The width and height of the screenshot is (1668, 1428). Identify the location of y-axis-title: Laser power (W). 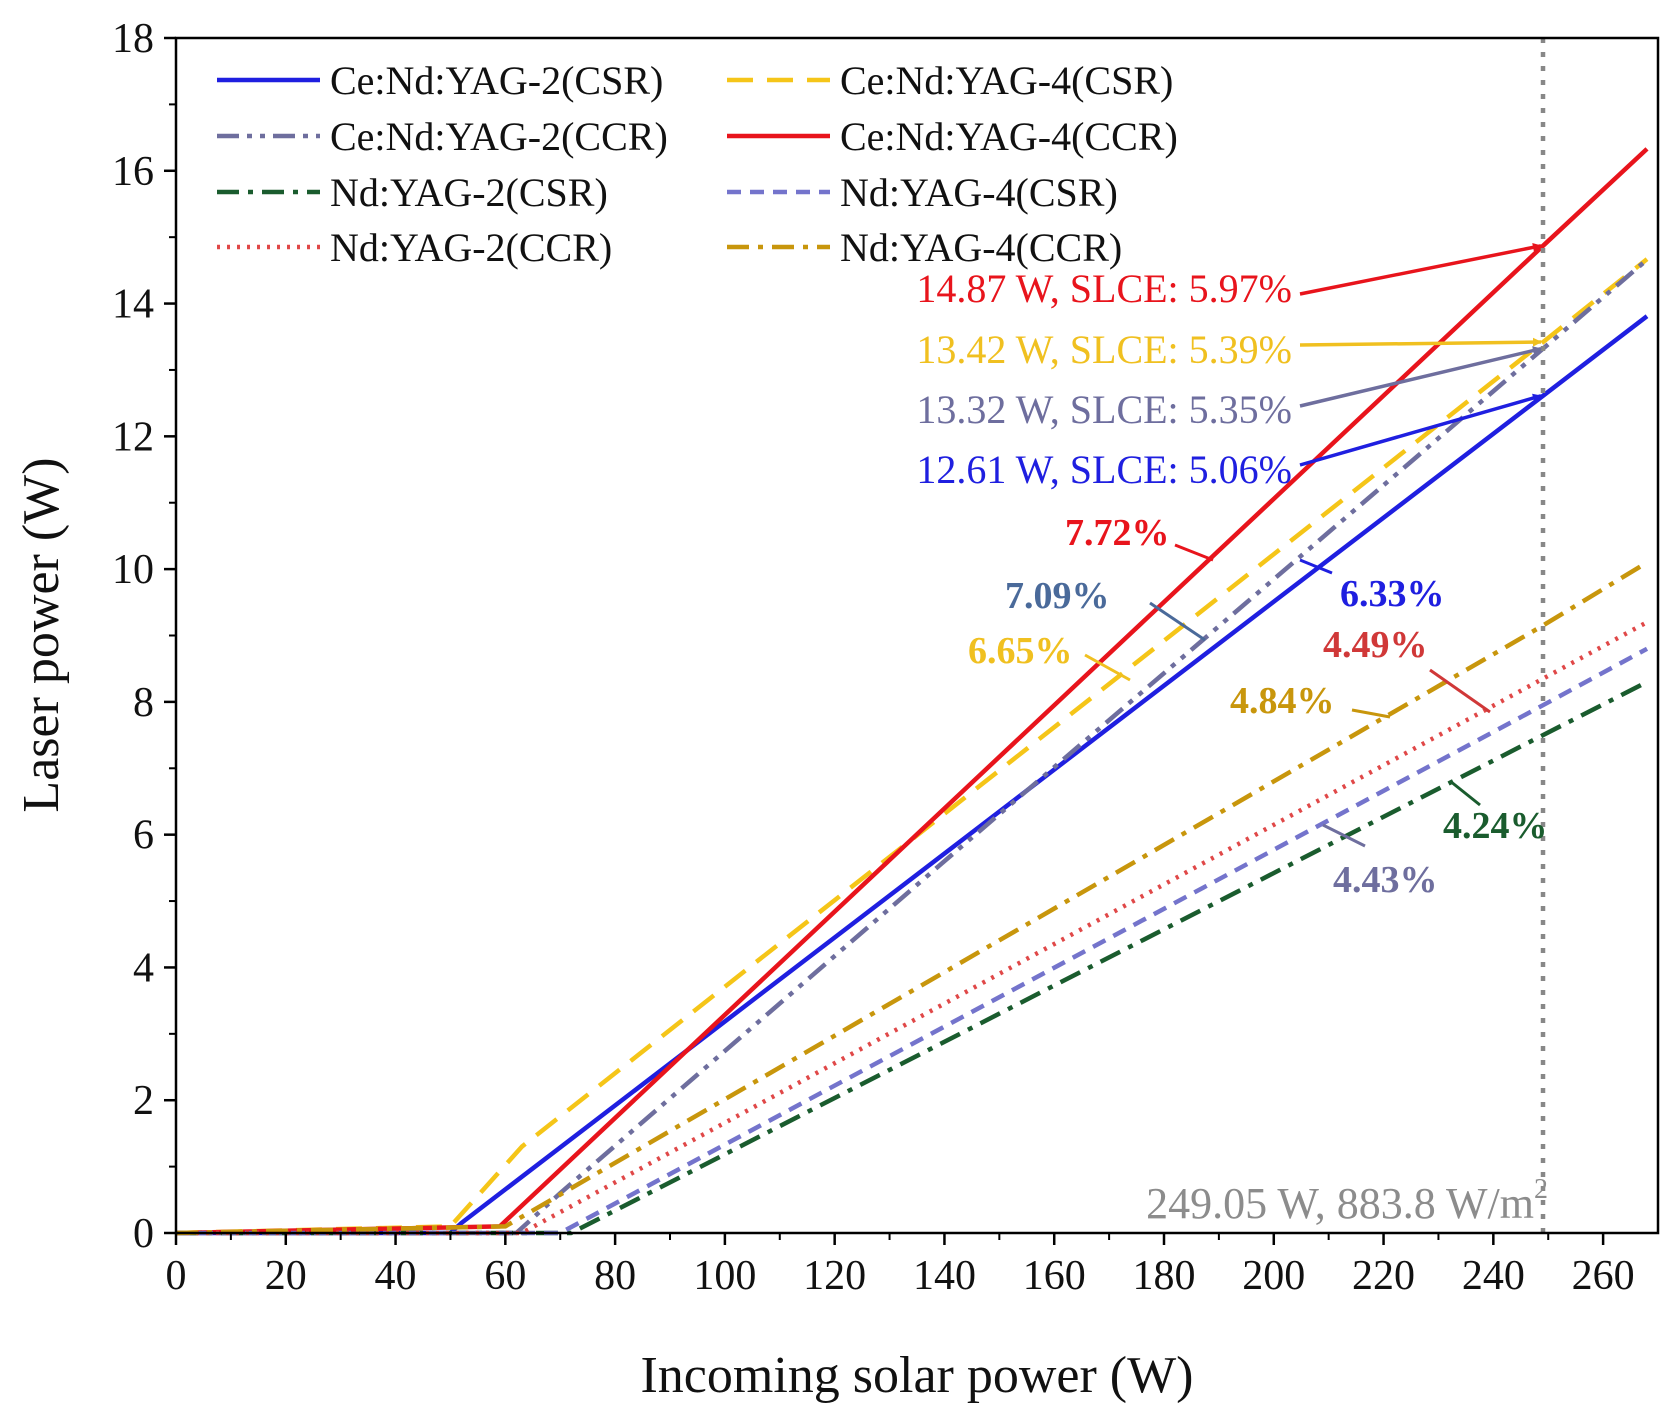
(41, 634).